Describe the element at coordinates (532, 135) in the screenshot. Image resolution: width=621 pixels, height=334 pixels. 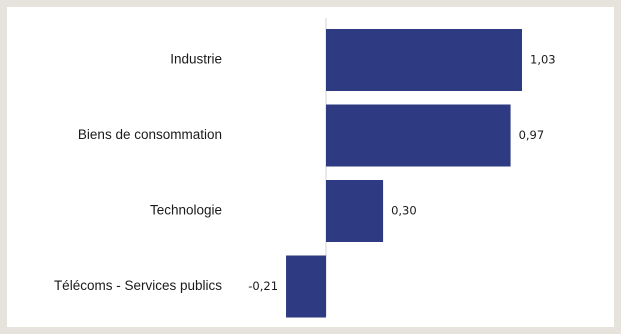
I see `value-label: 0,97` at that location.